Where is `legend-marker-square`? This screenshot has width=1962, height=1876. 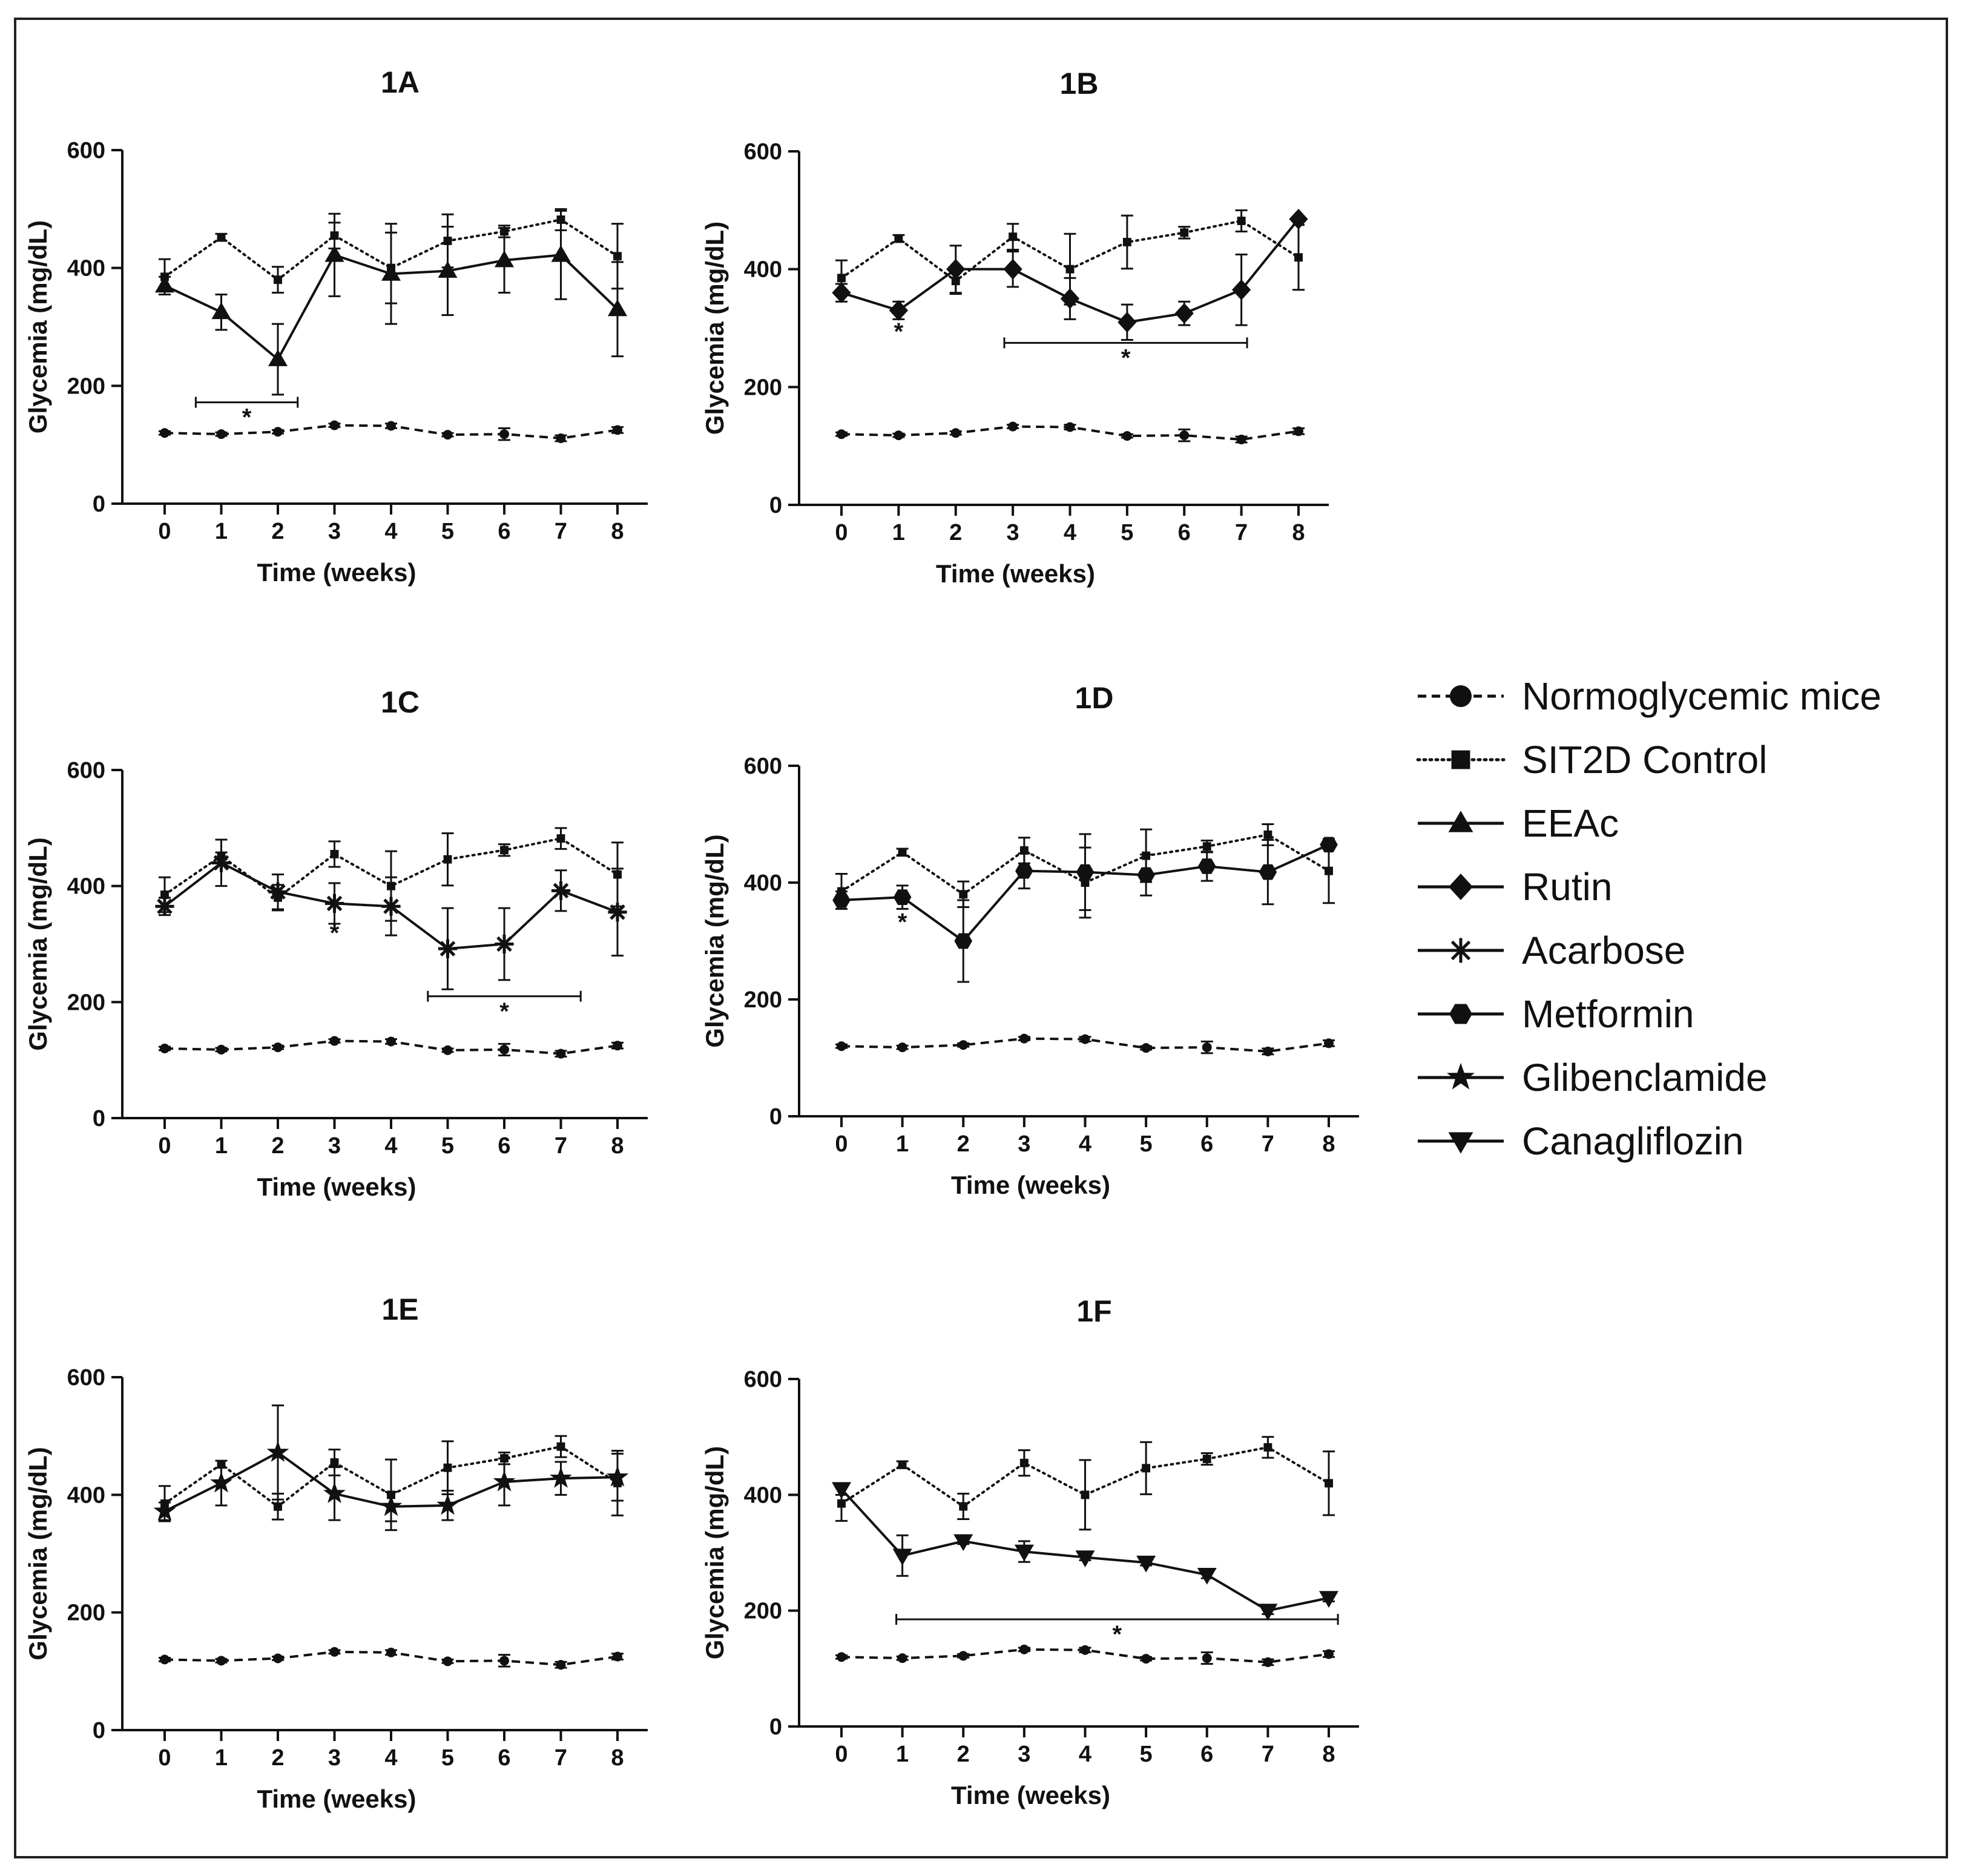 legend-marker-square is located at coordinates (1460, 759).